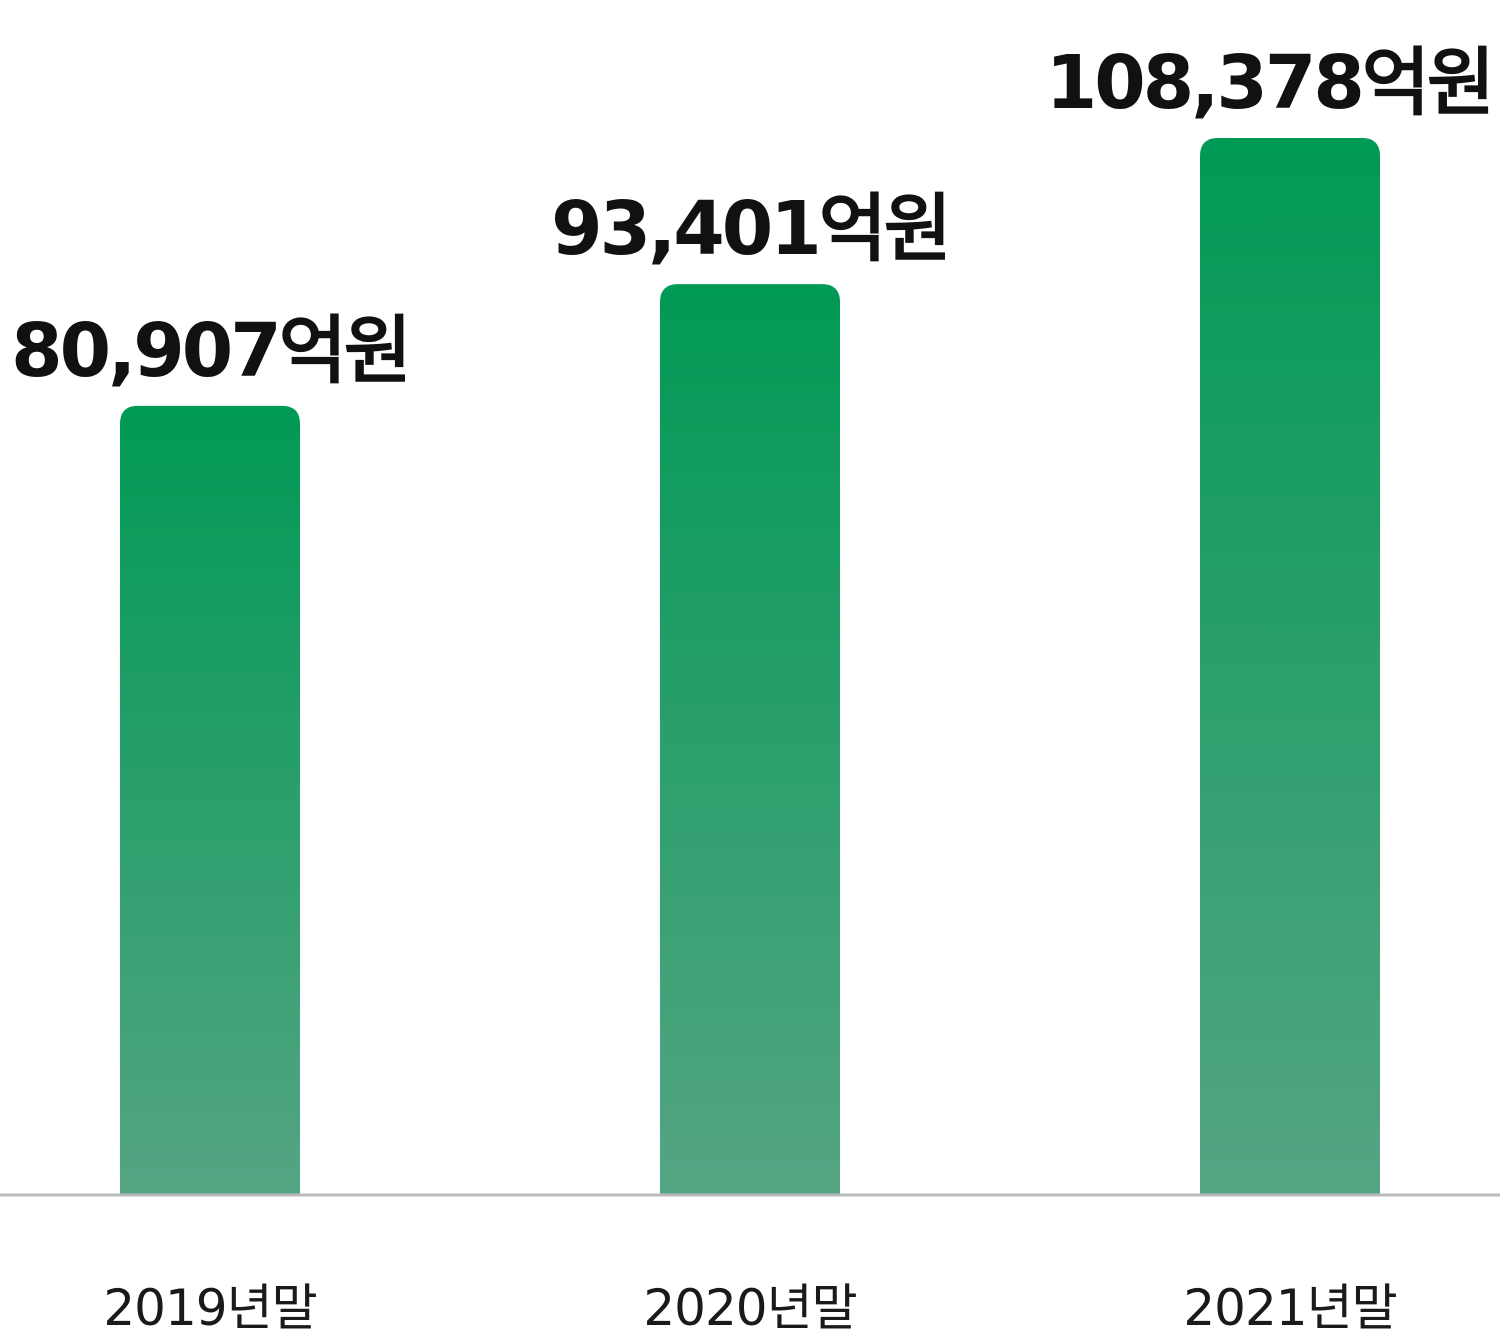 The height and width of the screenshot is (1344, 1500). Describe the element at coordinates (749, 1308) in the screenshot. I see `category-label-2020년말: 2020년말` at that location.